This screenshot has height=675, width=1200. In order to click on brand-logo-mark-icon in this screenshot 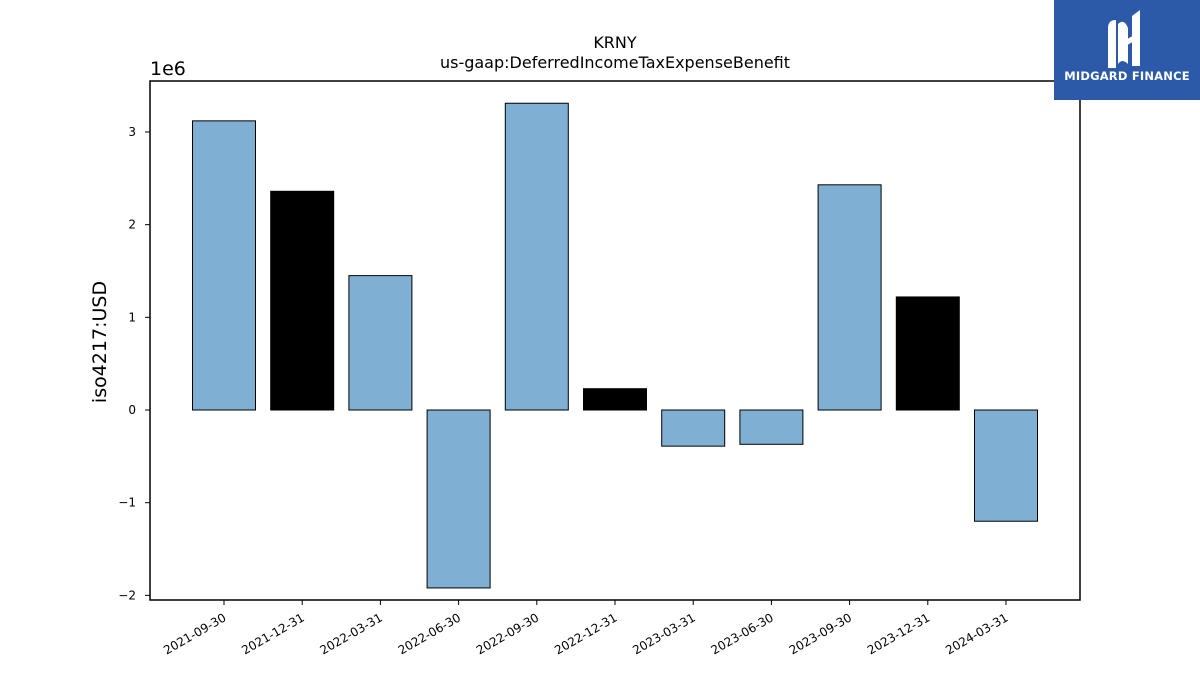, I will do `click(1124, 39)`.